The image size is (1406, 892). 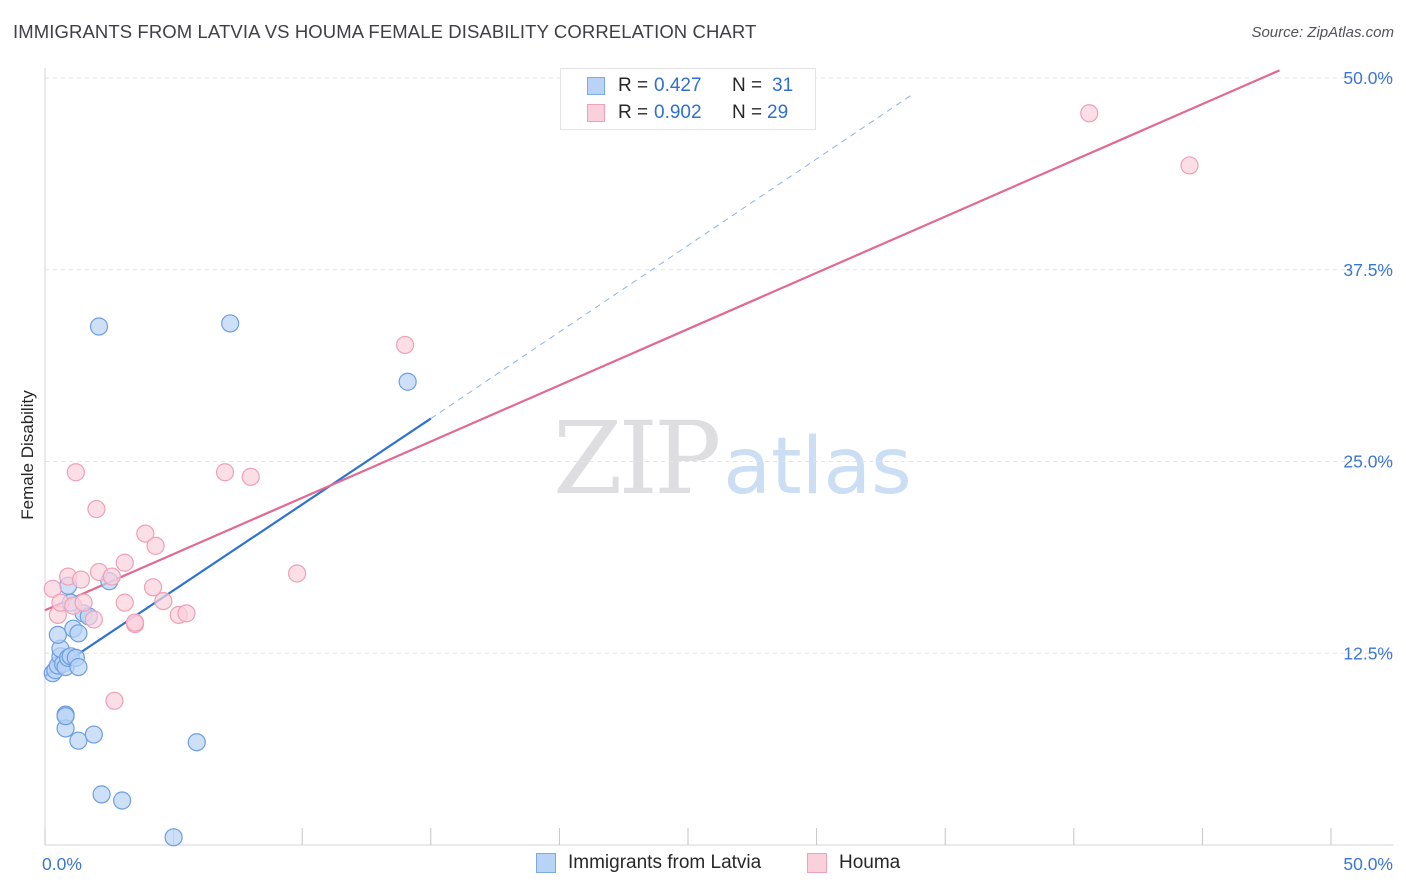 I want to click on bottom-legend-swatch-houma, so click(x=817, y=863).